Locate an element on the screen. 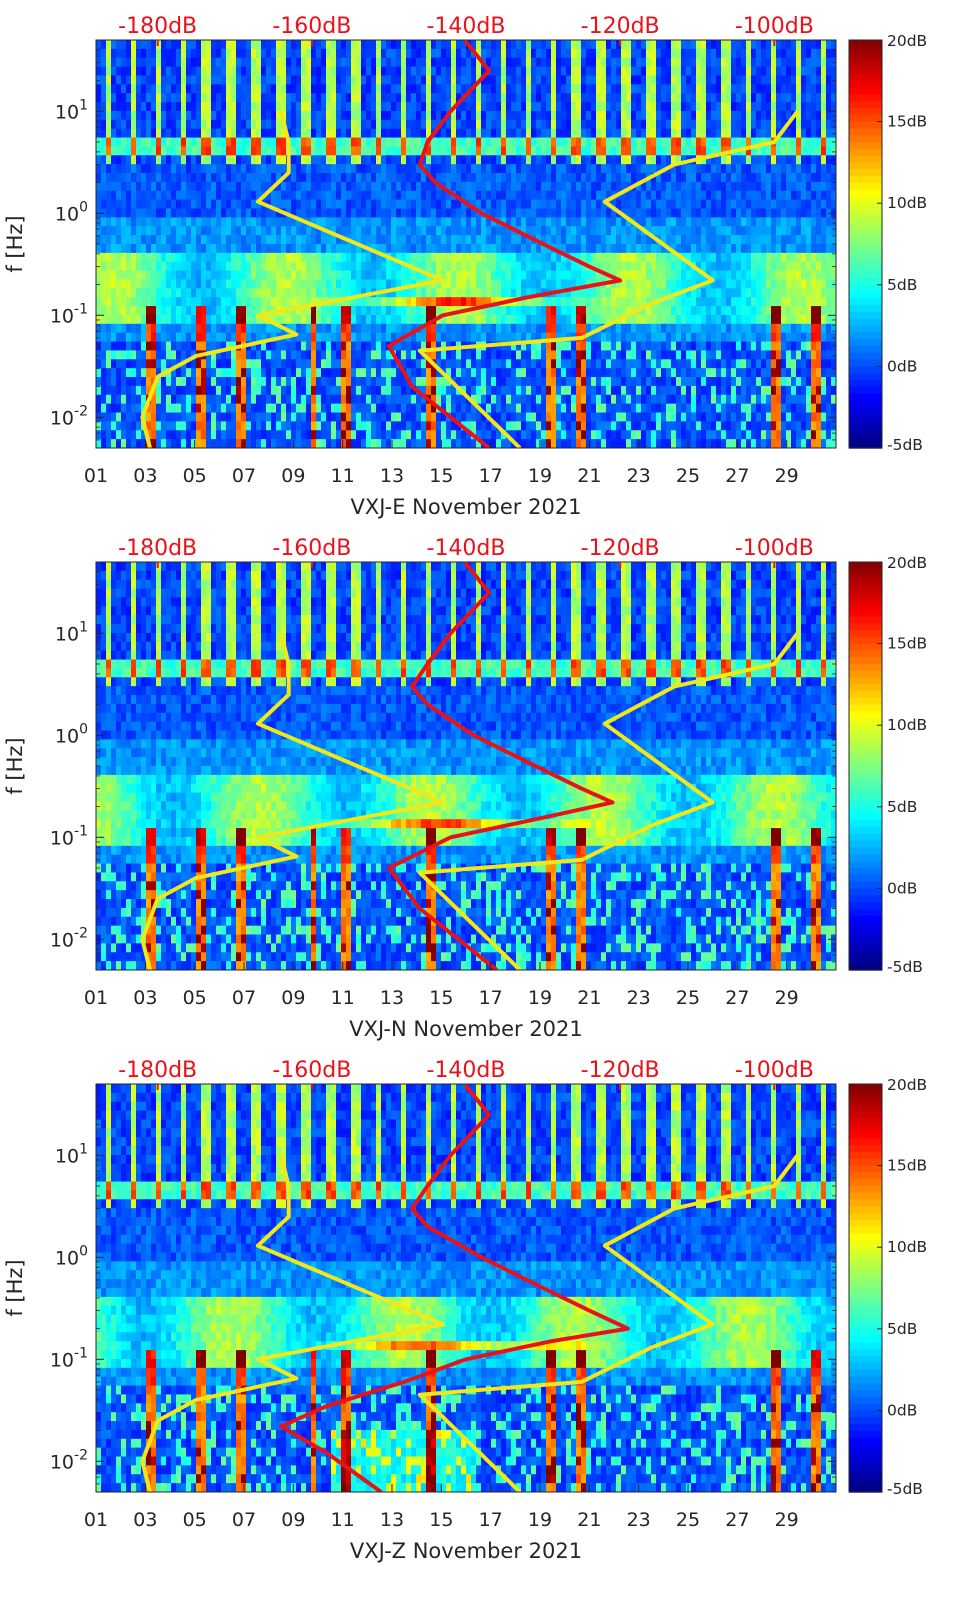  x-axis-label: VXJ-N November 2021 is located at coordinates (466, 1029).